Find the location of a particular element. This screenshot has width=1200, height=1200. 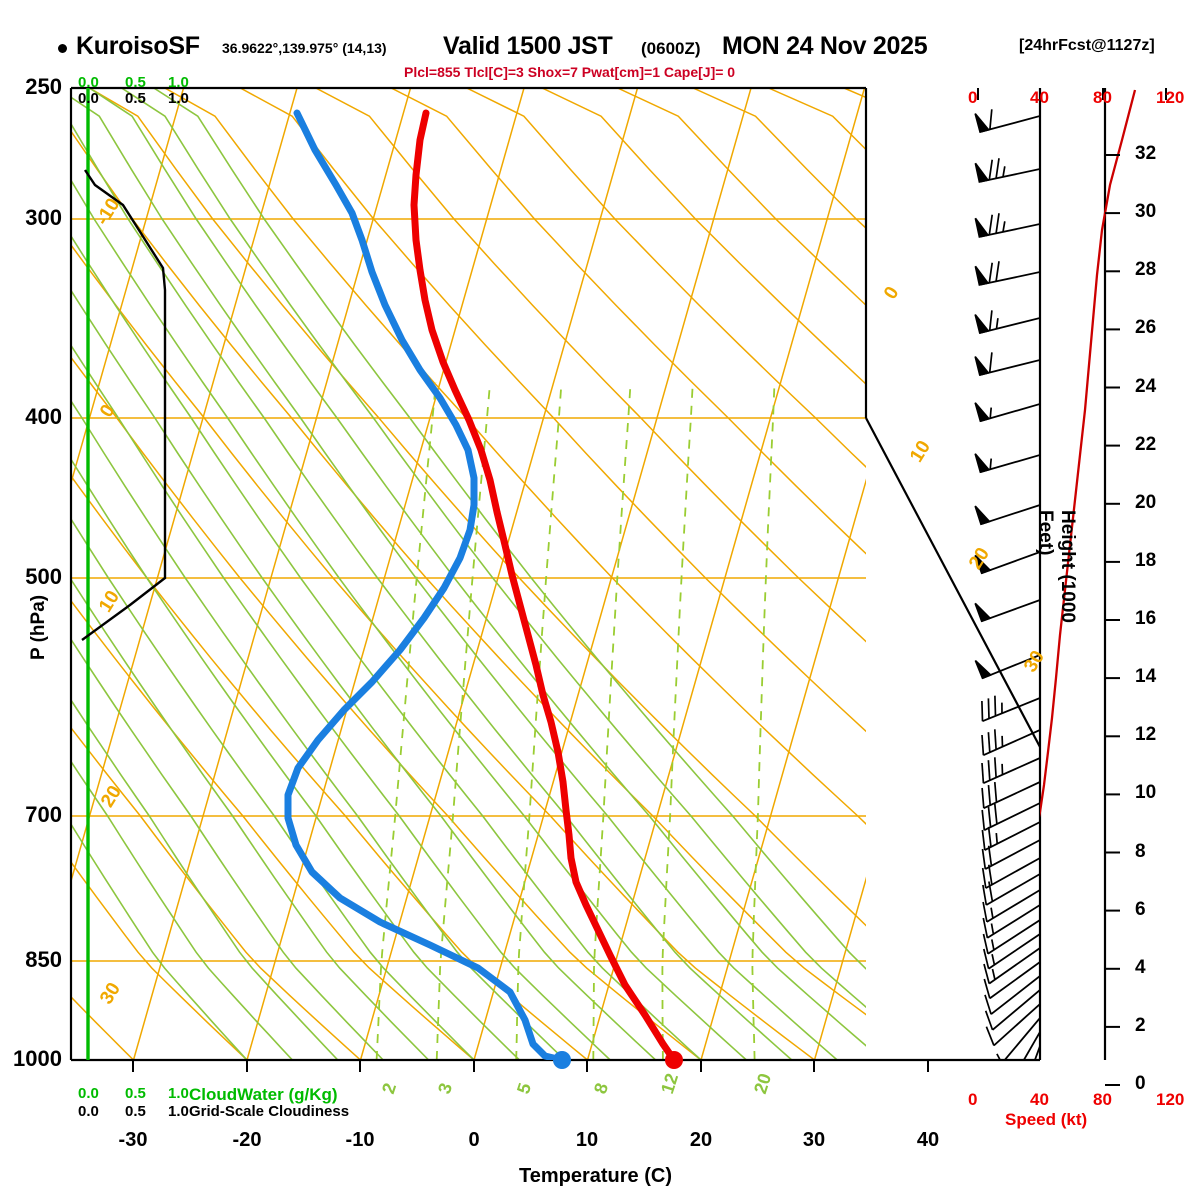

cloudiness-bottom-tick-2: 1.0 is located at coordinates (178, 1111).